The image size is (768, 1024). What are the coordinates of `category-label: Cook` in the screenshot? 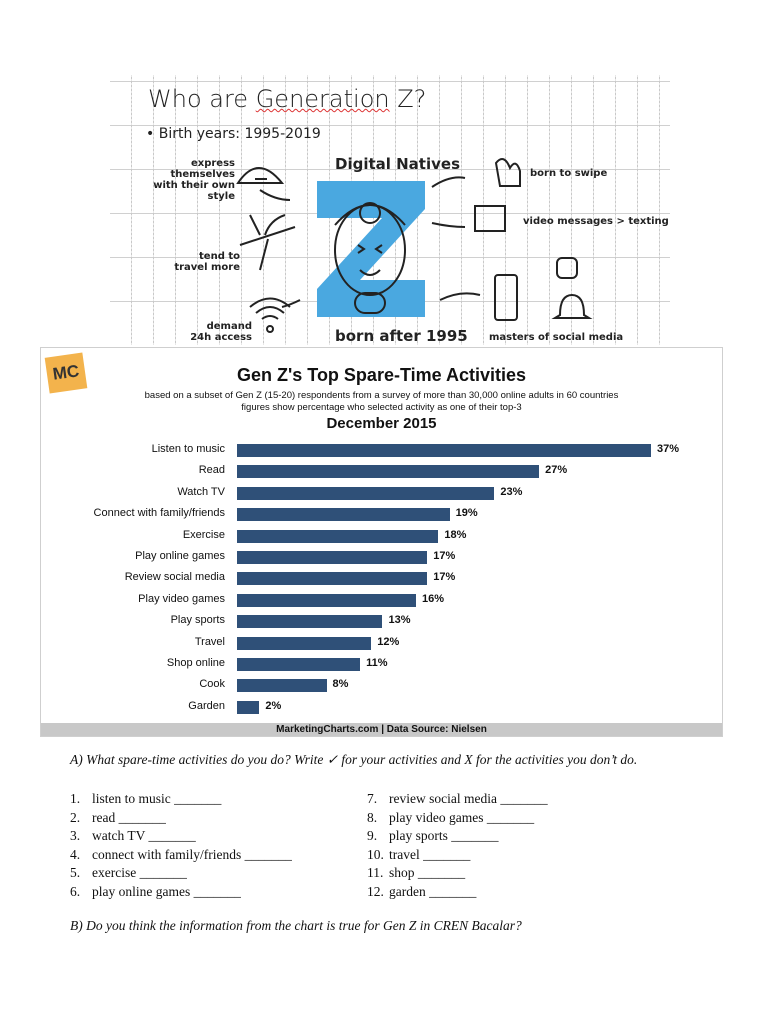 It's located at (212, 684).